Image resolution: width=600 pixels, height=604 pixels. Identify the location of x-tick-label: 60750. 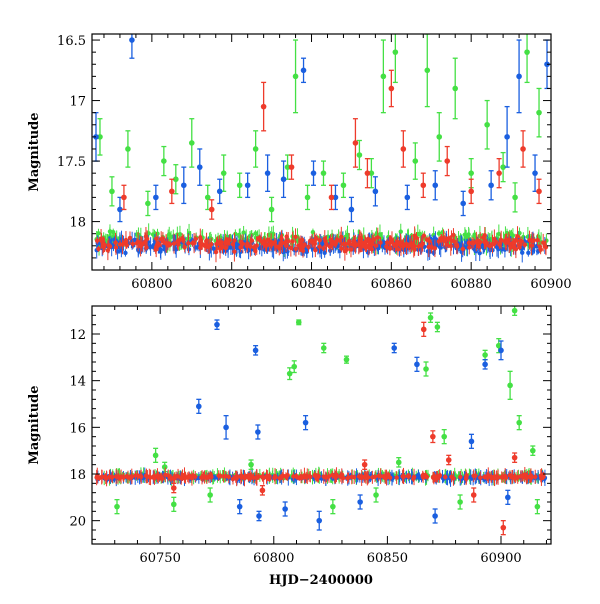
(159, 558).